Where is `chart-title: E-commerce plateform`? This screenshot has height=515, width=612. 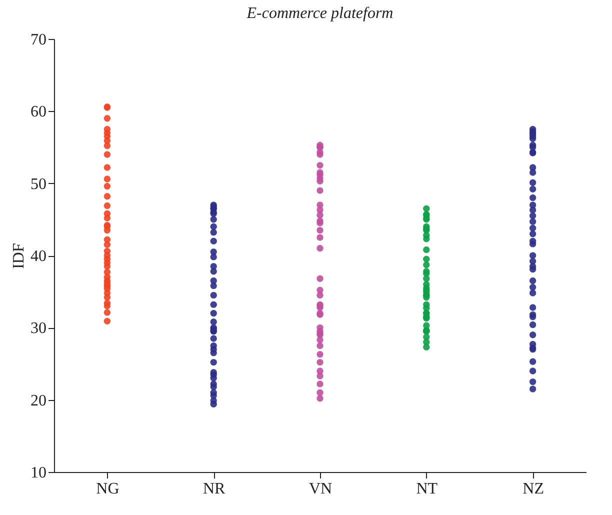 chart-title: E-commerce plateform is located at coordinates (320, 13).